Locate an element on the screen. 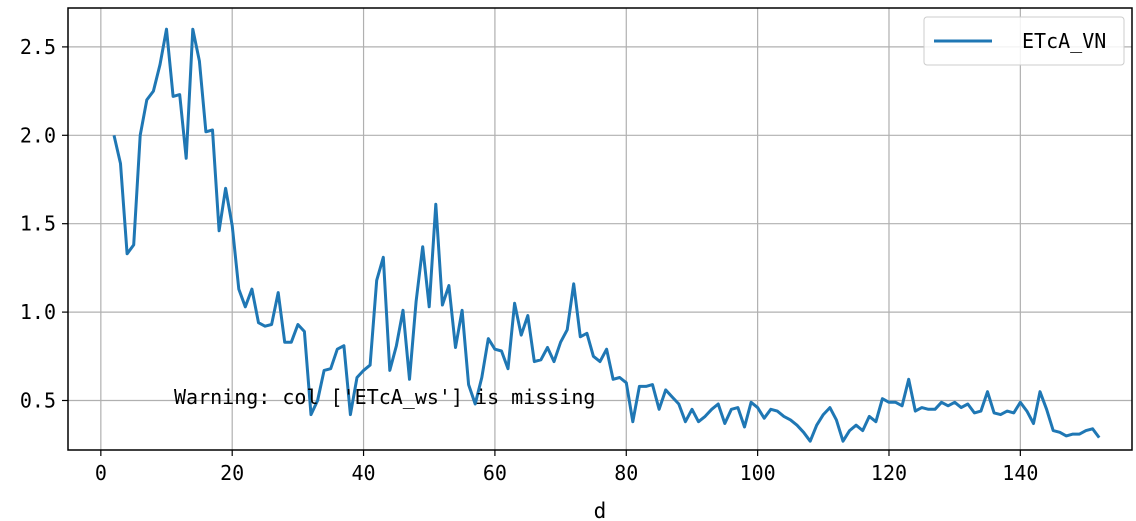  y-tick-label: 2.0 is located at coordinates (38, 135).